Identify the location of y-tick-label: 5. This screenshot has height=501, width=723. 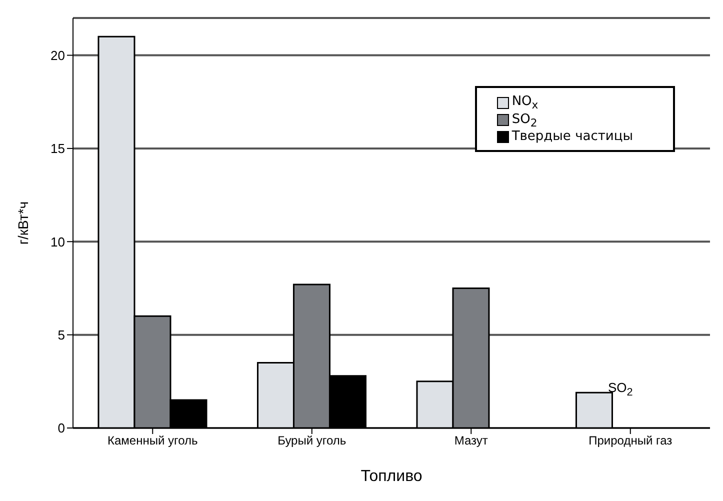
(61, 334).